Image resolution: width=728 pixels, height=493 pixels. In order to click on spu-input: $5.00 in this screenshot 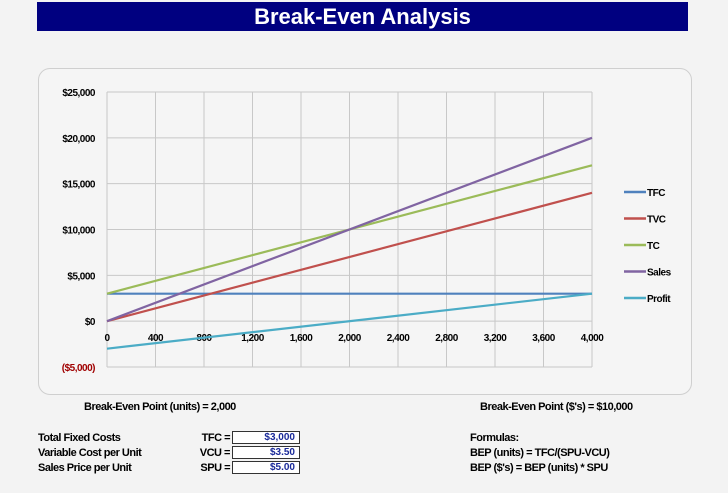, I will do `click(266, 467)`.